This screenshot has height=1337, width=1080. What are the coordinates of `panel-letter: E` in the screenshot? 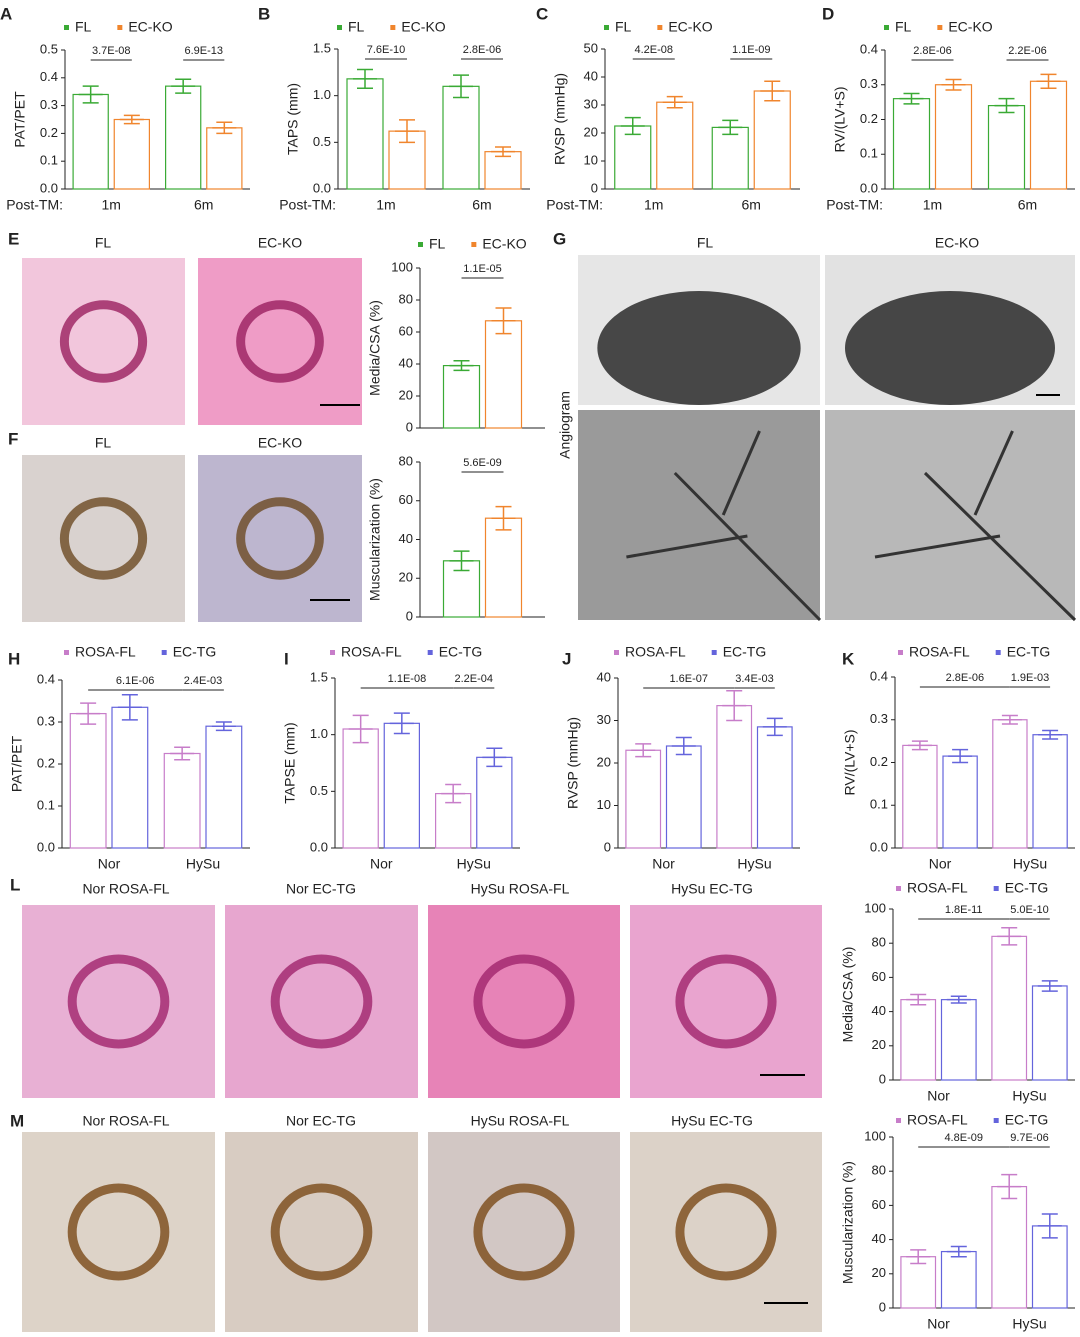 It's located at (13, 238).